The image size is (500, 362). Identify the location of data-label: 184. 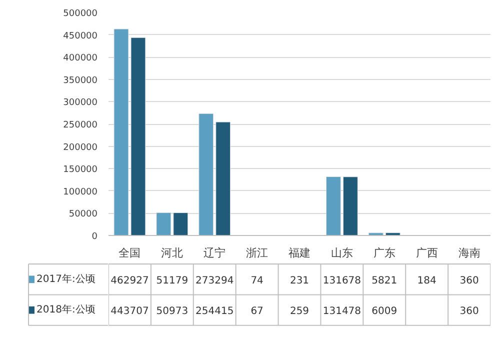
(426, 280).